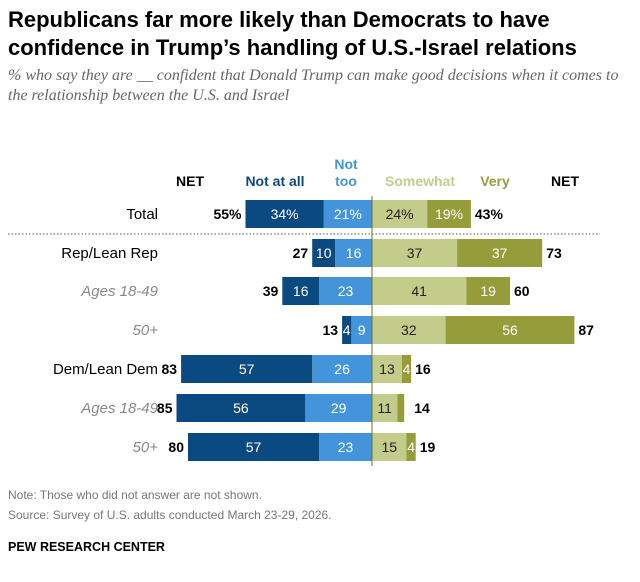 This screenshot has height=582, width=640. I want to click on net-negative-label: 55%, so click(227, 214).